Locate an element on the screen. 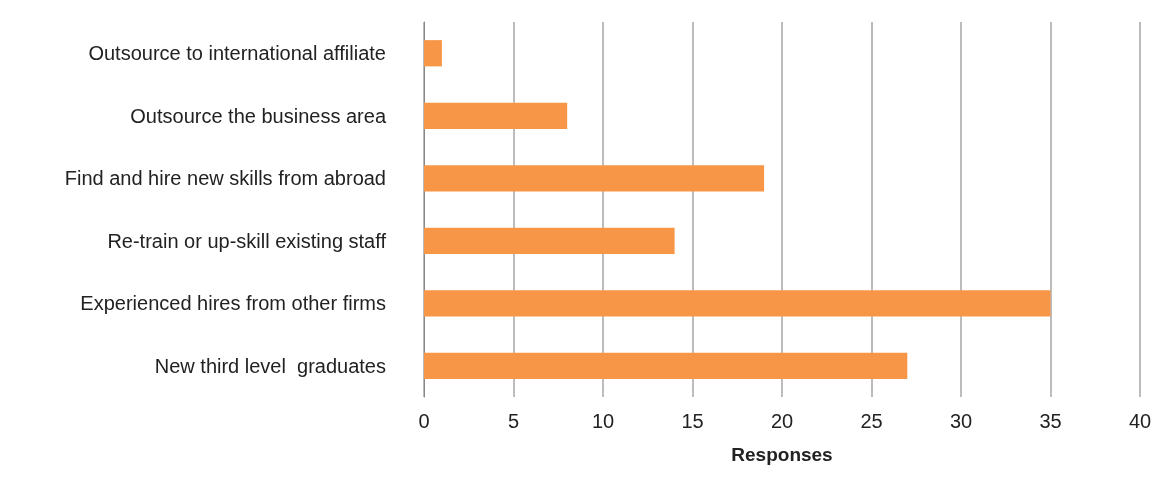 The width and height of the screenshot is (1171, 487). x-tick-label: 25 is located at coordinates (871, 421).